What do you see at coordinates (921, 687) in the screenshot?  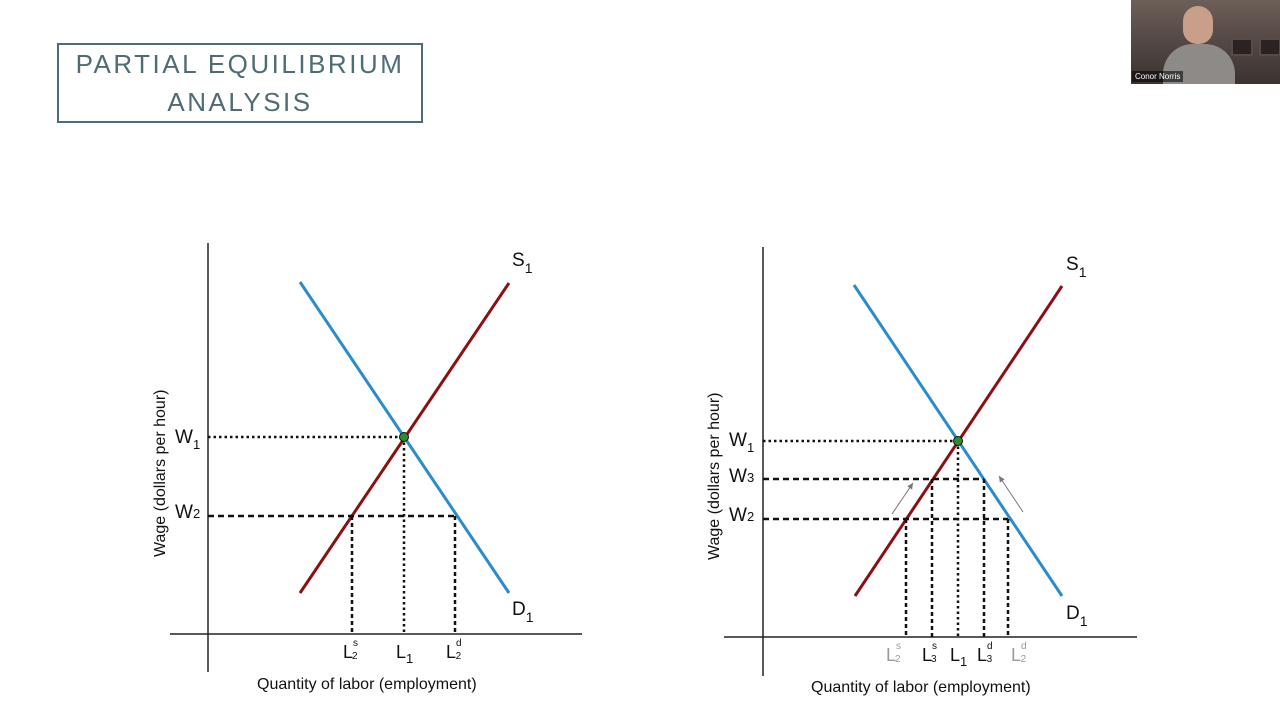 I see `right-x-axis-label: Quantity of labor (employment)` at bounding box center [921, 687].